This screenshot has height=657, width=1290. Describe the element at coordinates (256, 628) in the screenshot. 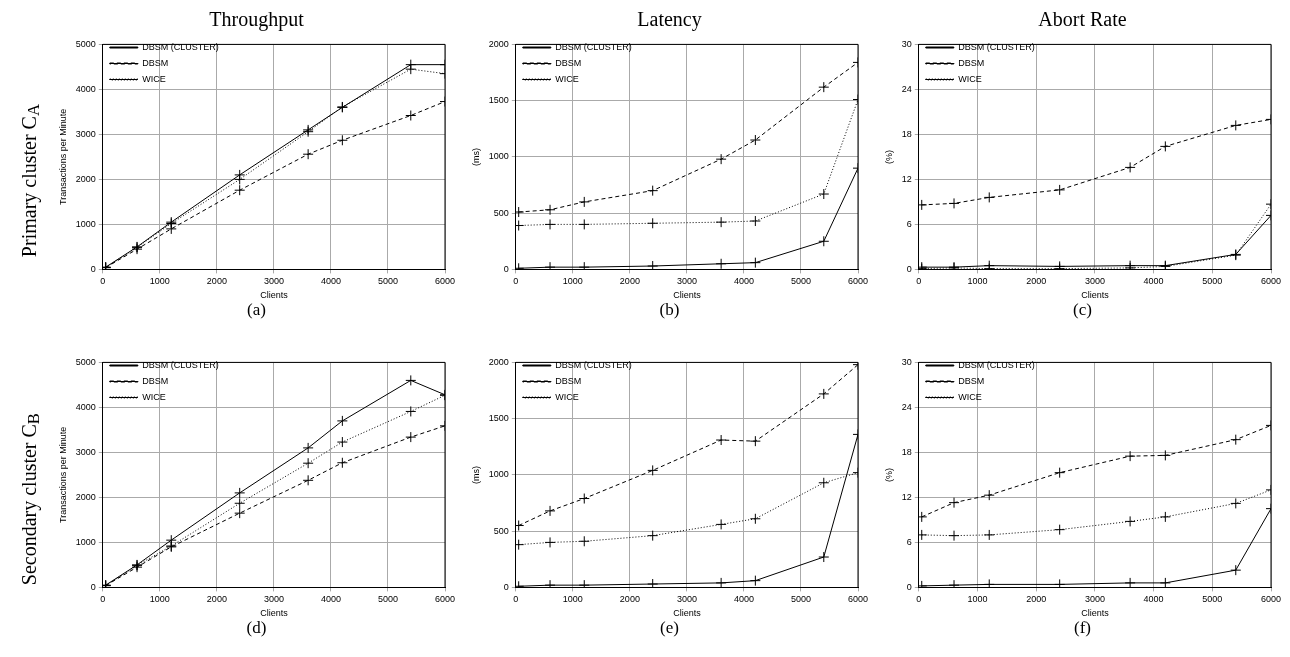

I see `text: (d)` at that location.